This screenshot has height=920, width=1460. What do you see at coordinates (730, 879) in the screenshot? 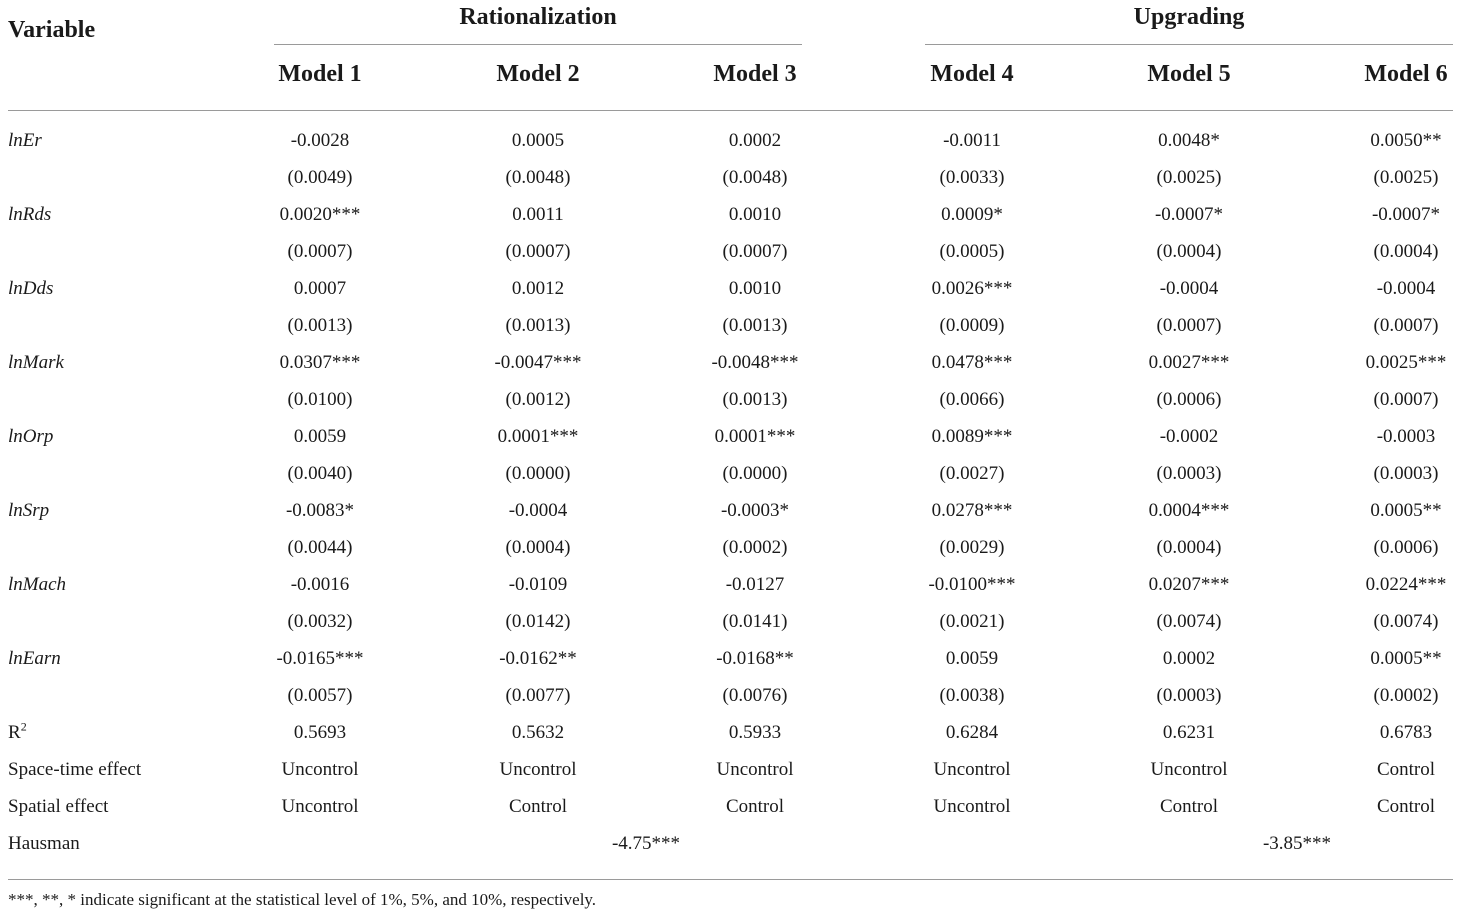
I see `bottom-rule` at bounding box center [730, 879].